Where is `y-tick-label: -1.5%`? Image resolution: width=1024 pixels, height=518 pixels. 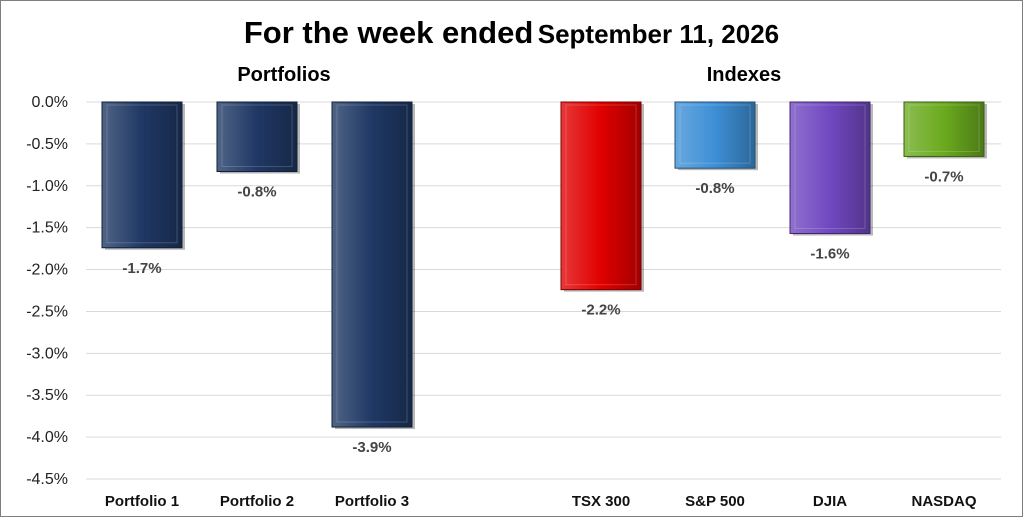
y-tick-label: -1.5% is located at coordinates (47, 228).